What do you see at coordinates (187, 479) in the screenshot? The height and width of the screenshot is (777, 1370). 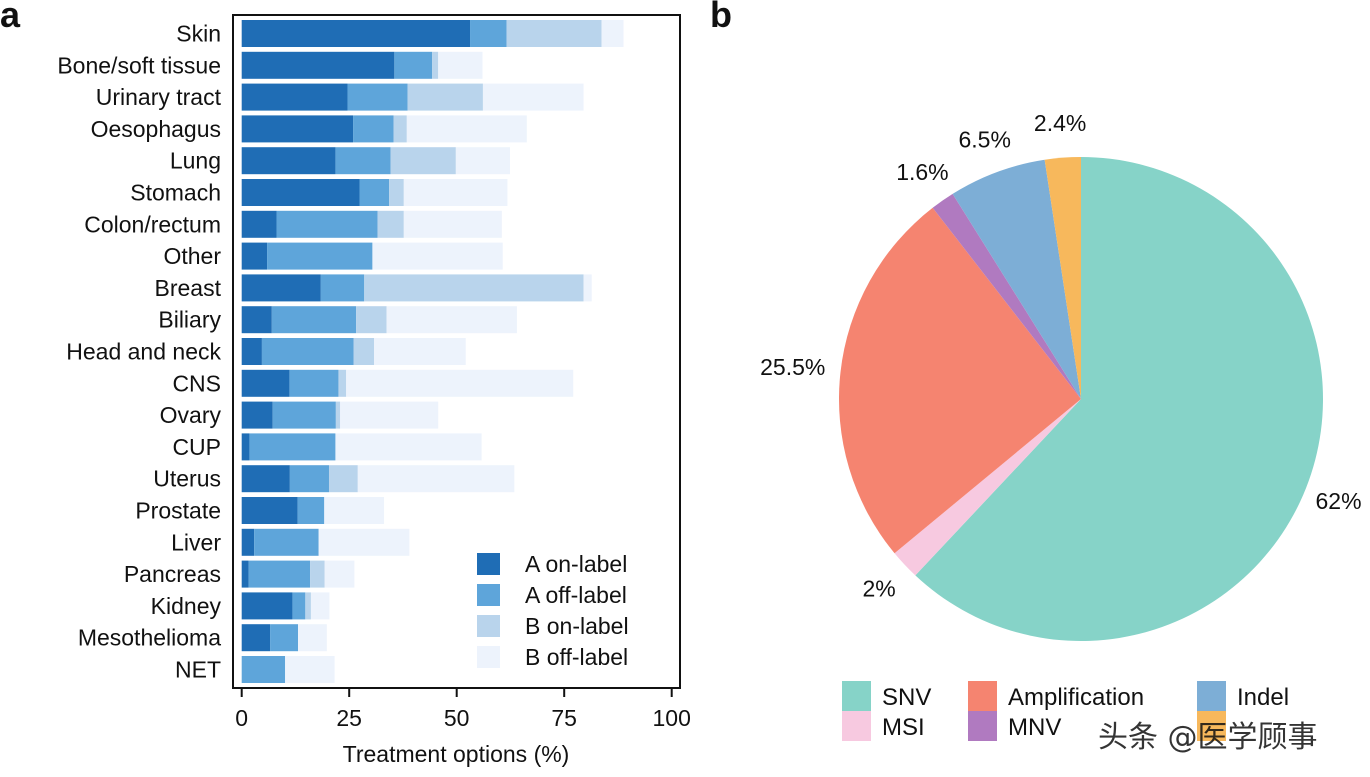 I see `category-label: Uterus` at bounding box center [187, 479].